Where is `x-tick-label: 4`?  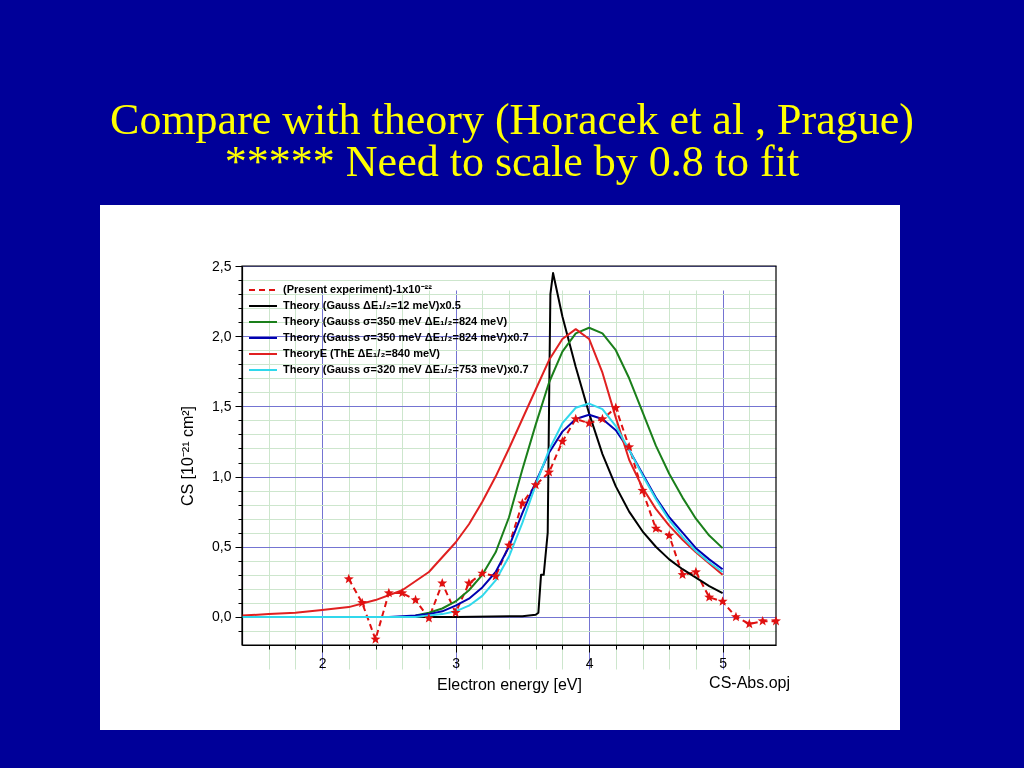 x-tick-label: 4 is located at coordinates (589, 662).